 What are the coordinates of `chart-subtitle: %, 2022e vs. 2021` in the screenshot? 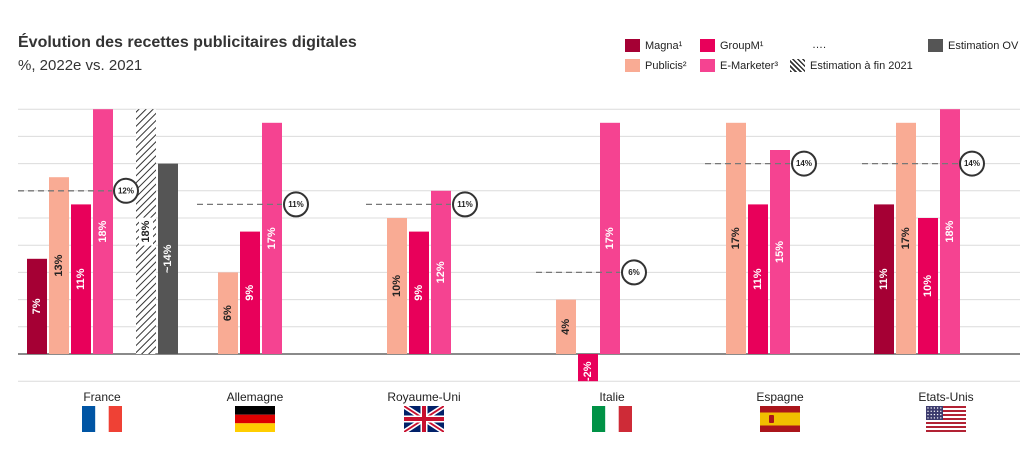 It's located at (80, 65).